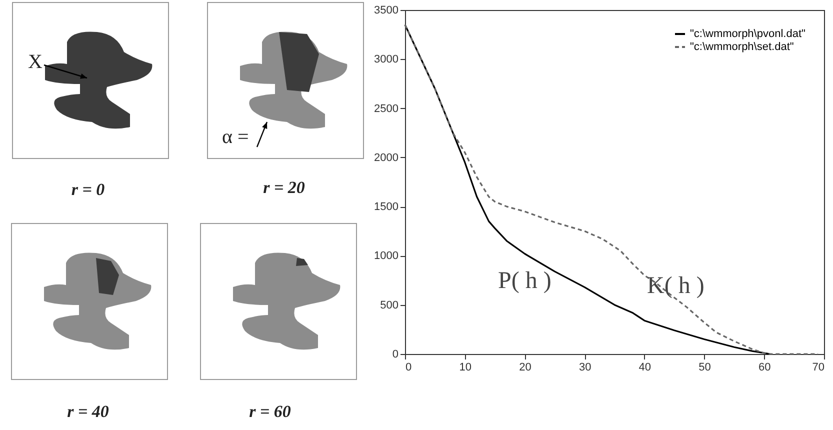 This screenshot has height=430, width=833. What do you see at coordinates (395, 354) in the screenshot?
I see `y-tick-label: 0` at bounding box center [395, 354].